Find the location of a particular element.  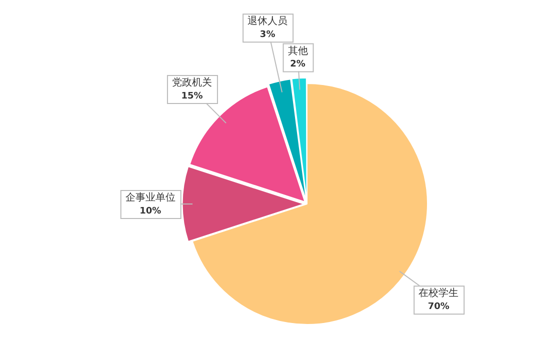

slice-label: 企事业单位 is located at coordinates (150, 198).